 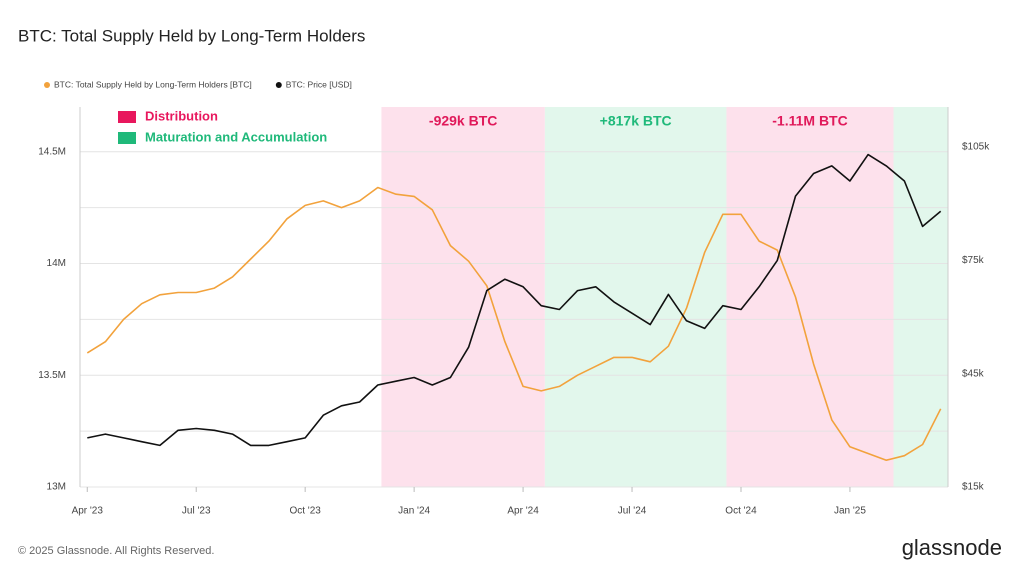 What do you see at coordinates (976, 147) in the screenshot?
I see `y2-tick-label: $105k` at bounding box center [976, 147].